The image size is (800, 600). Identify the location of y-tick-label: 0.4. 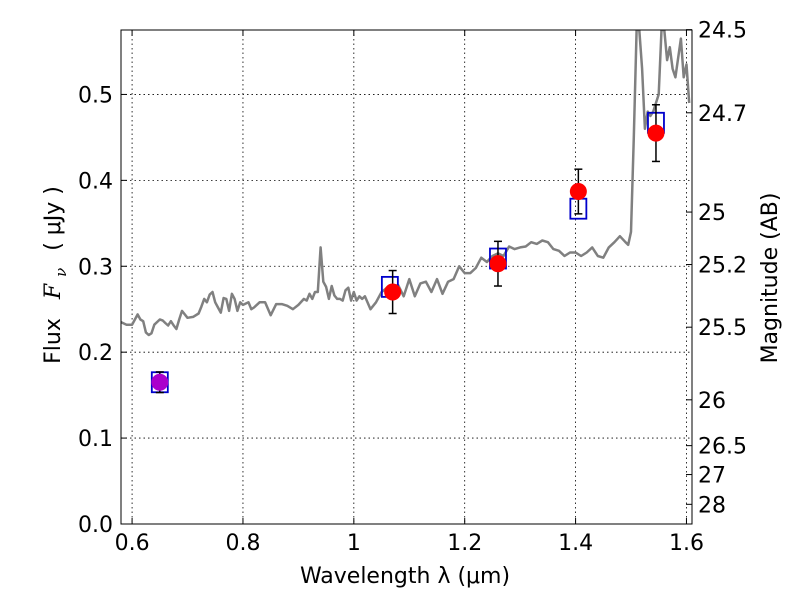
(95, 181).